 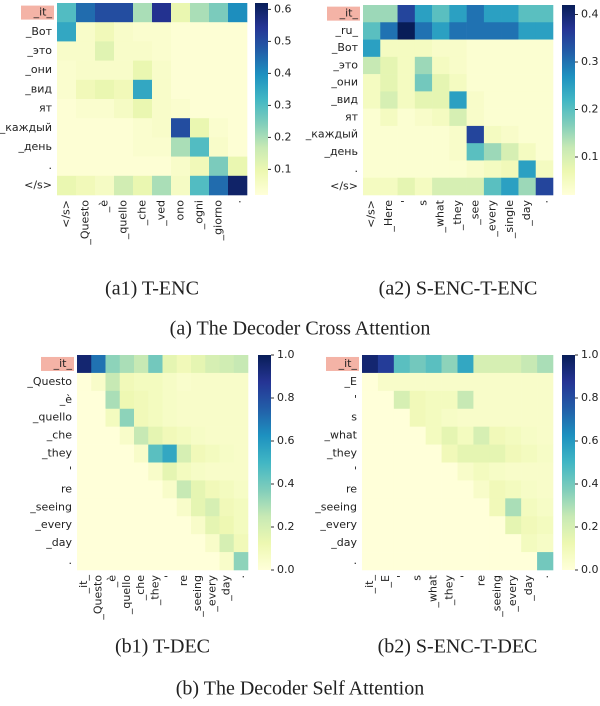 What do you see at coordinates (590, 156) in the screenshot?
I see `colorbar-tick-label: 0.1` at bounding box center [590, 156].